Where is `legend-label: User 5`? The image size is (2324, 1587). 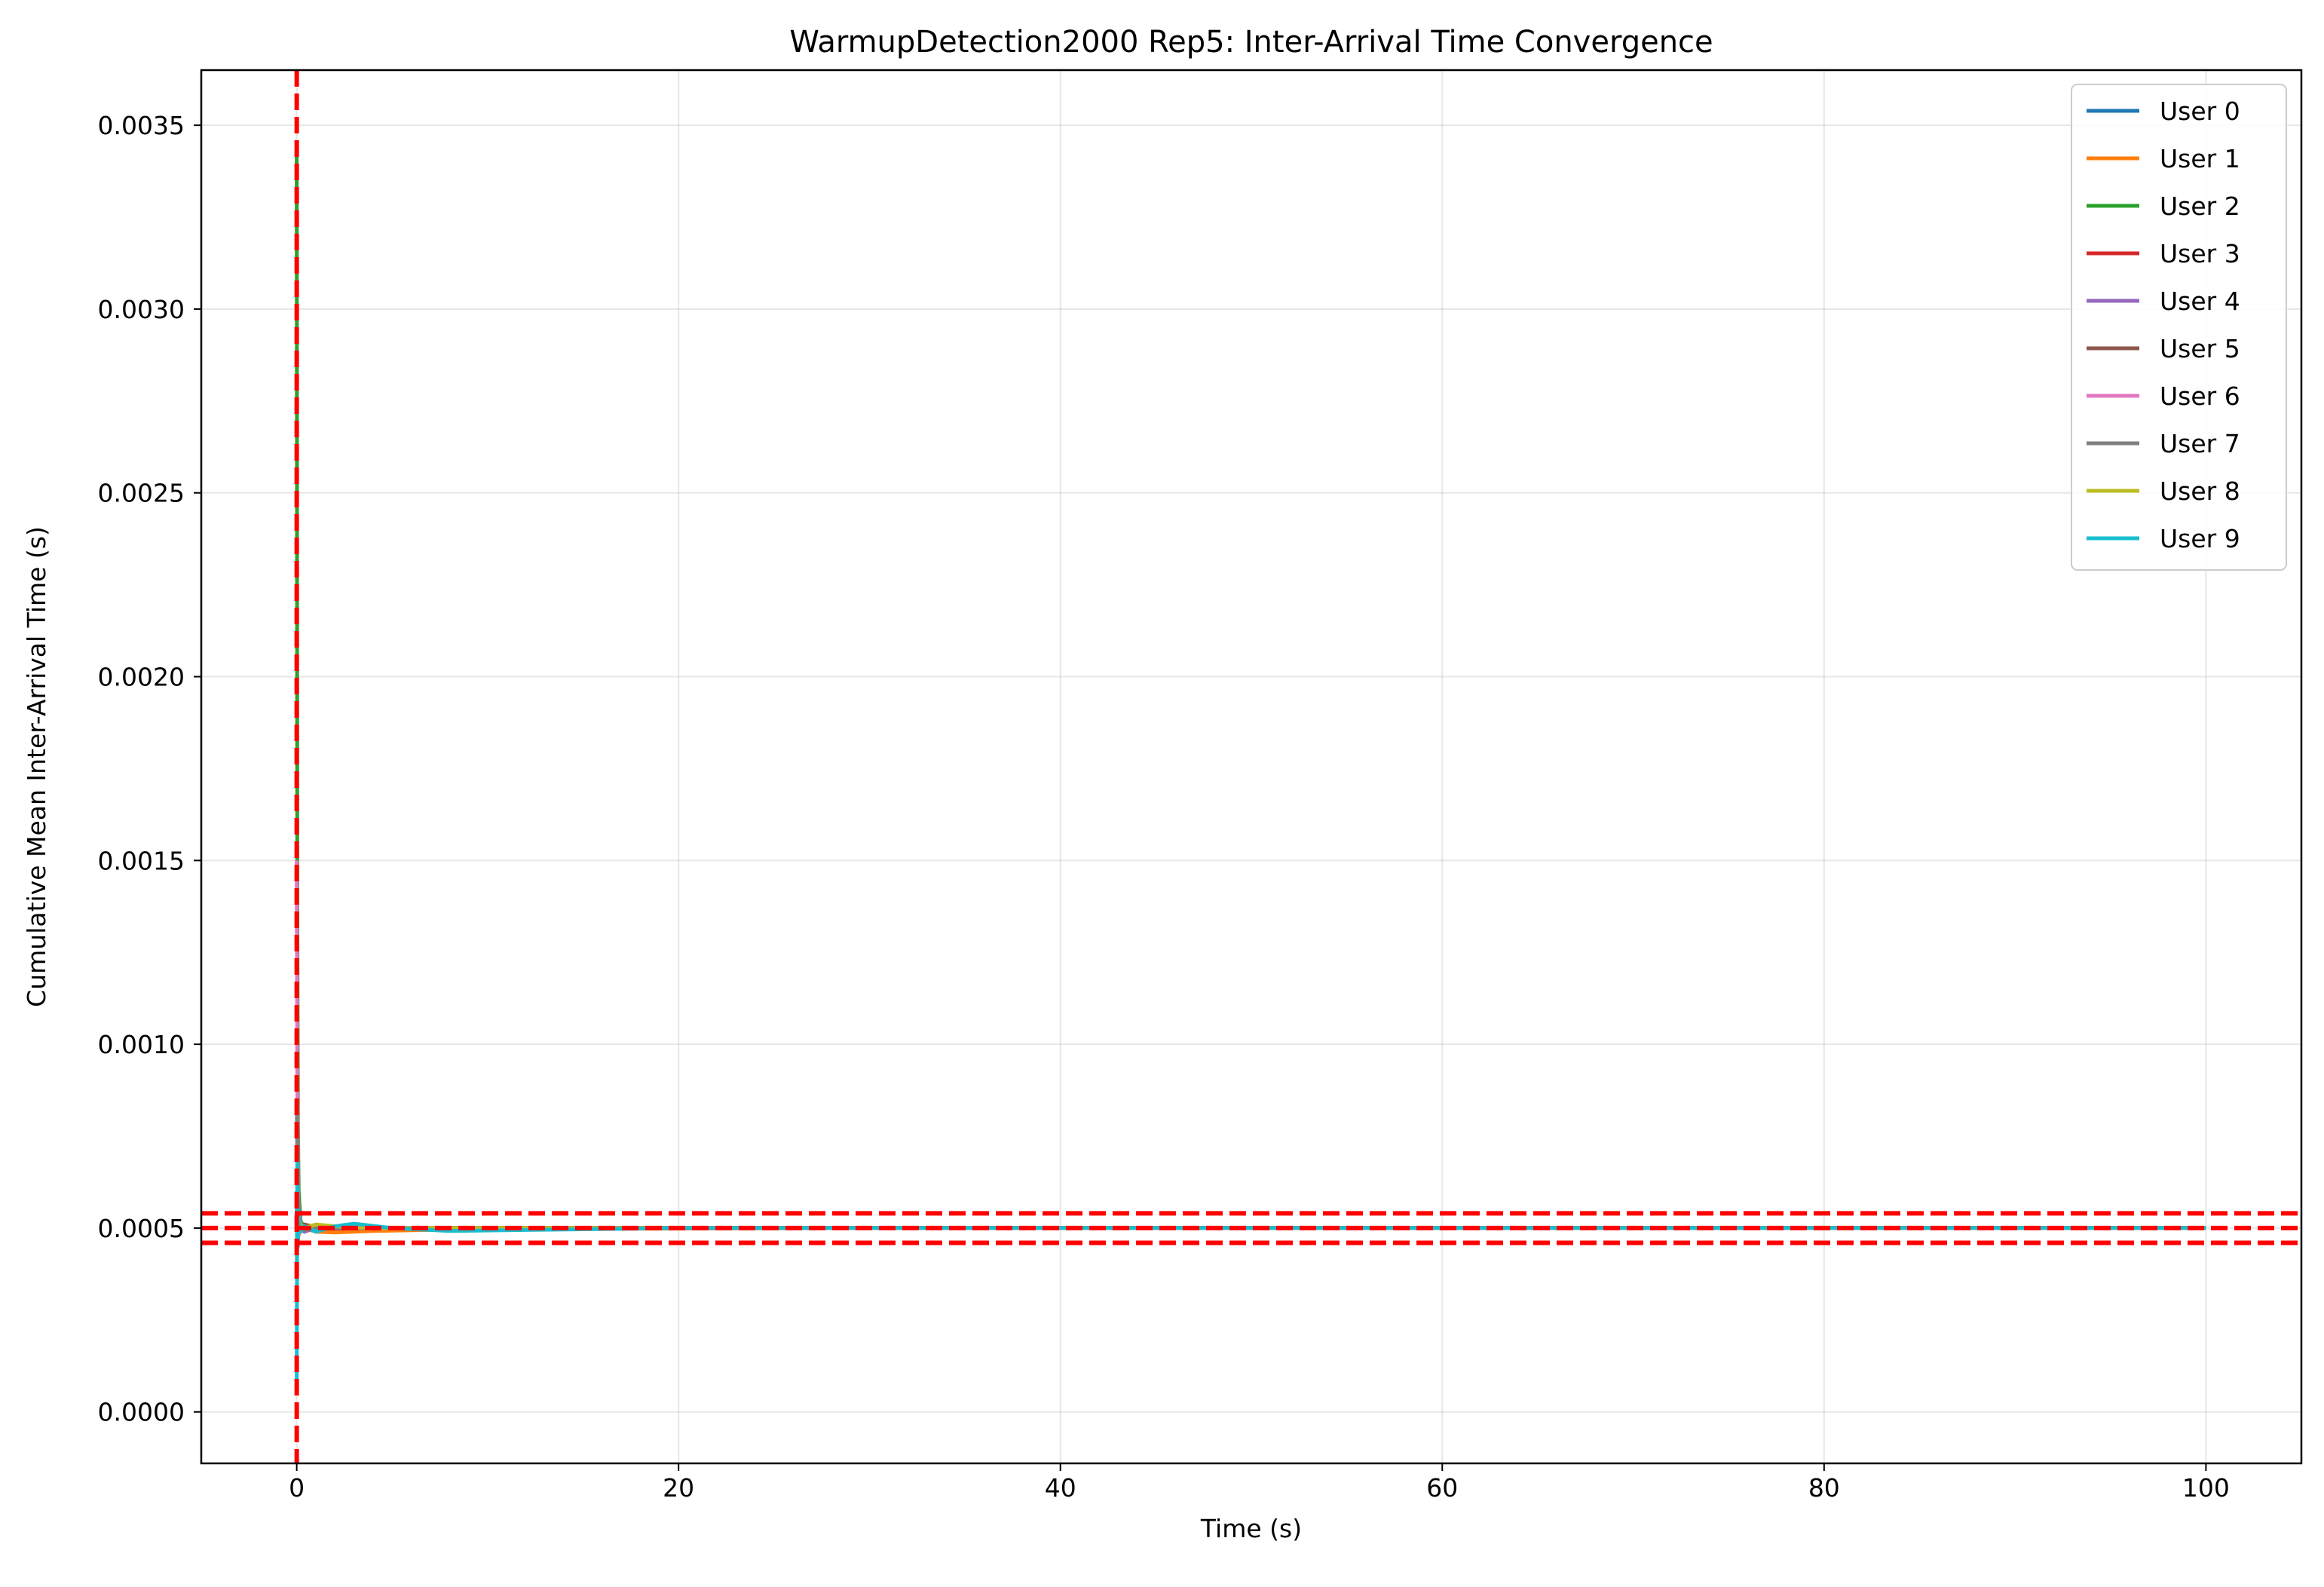
legend-label: User 5 is located at coordinates (2200, 348).